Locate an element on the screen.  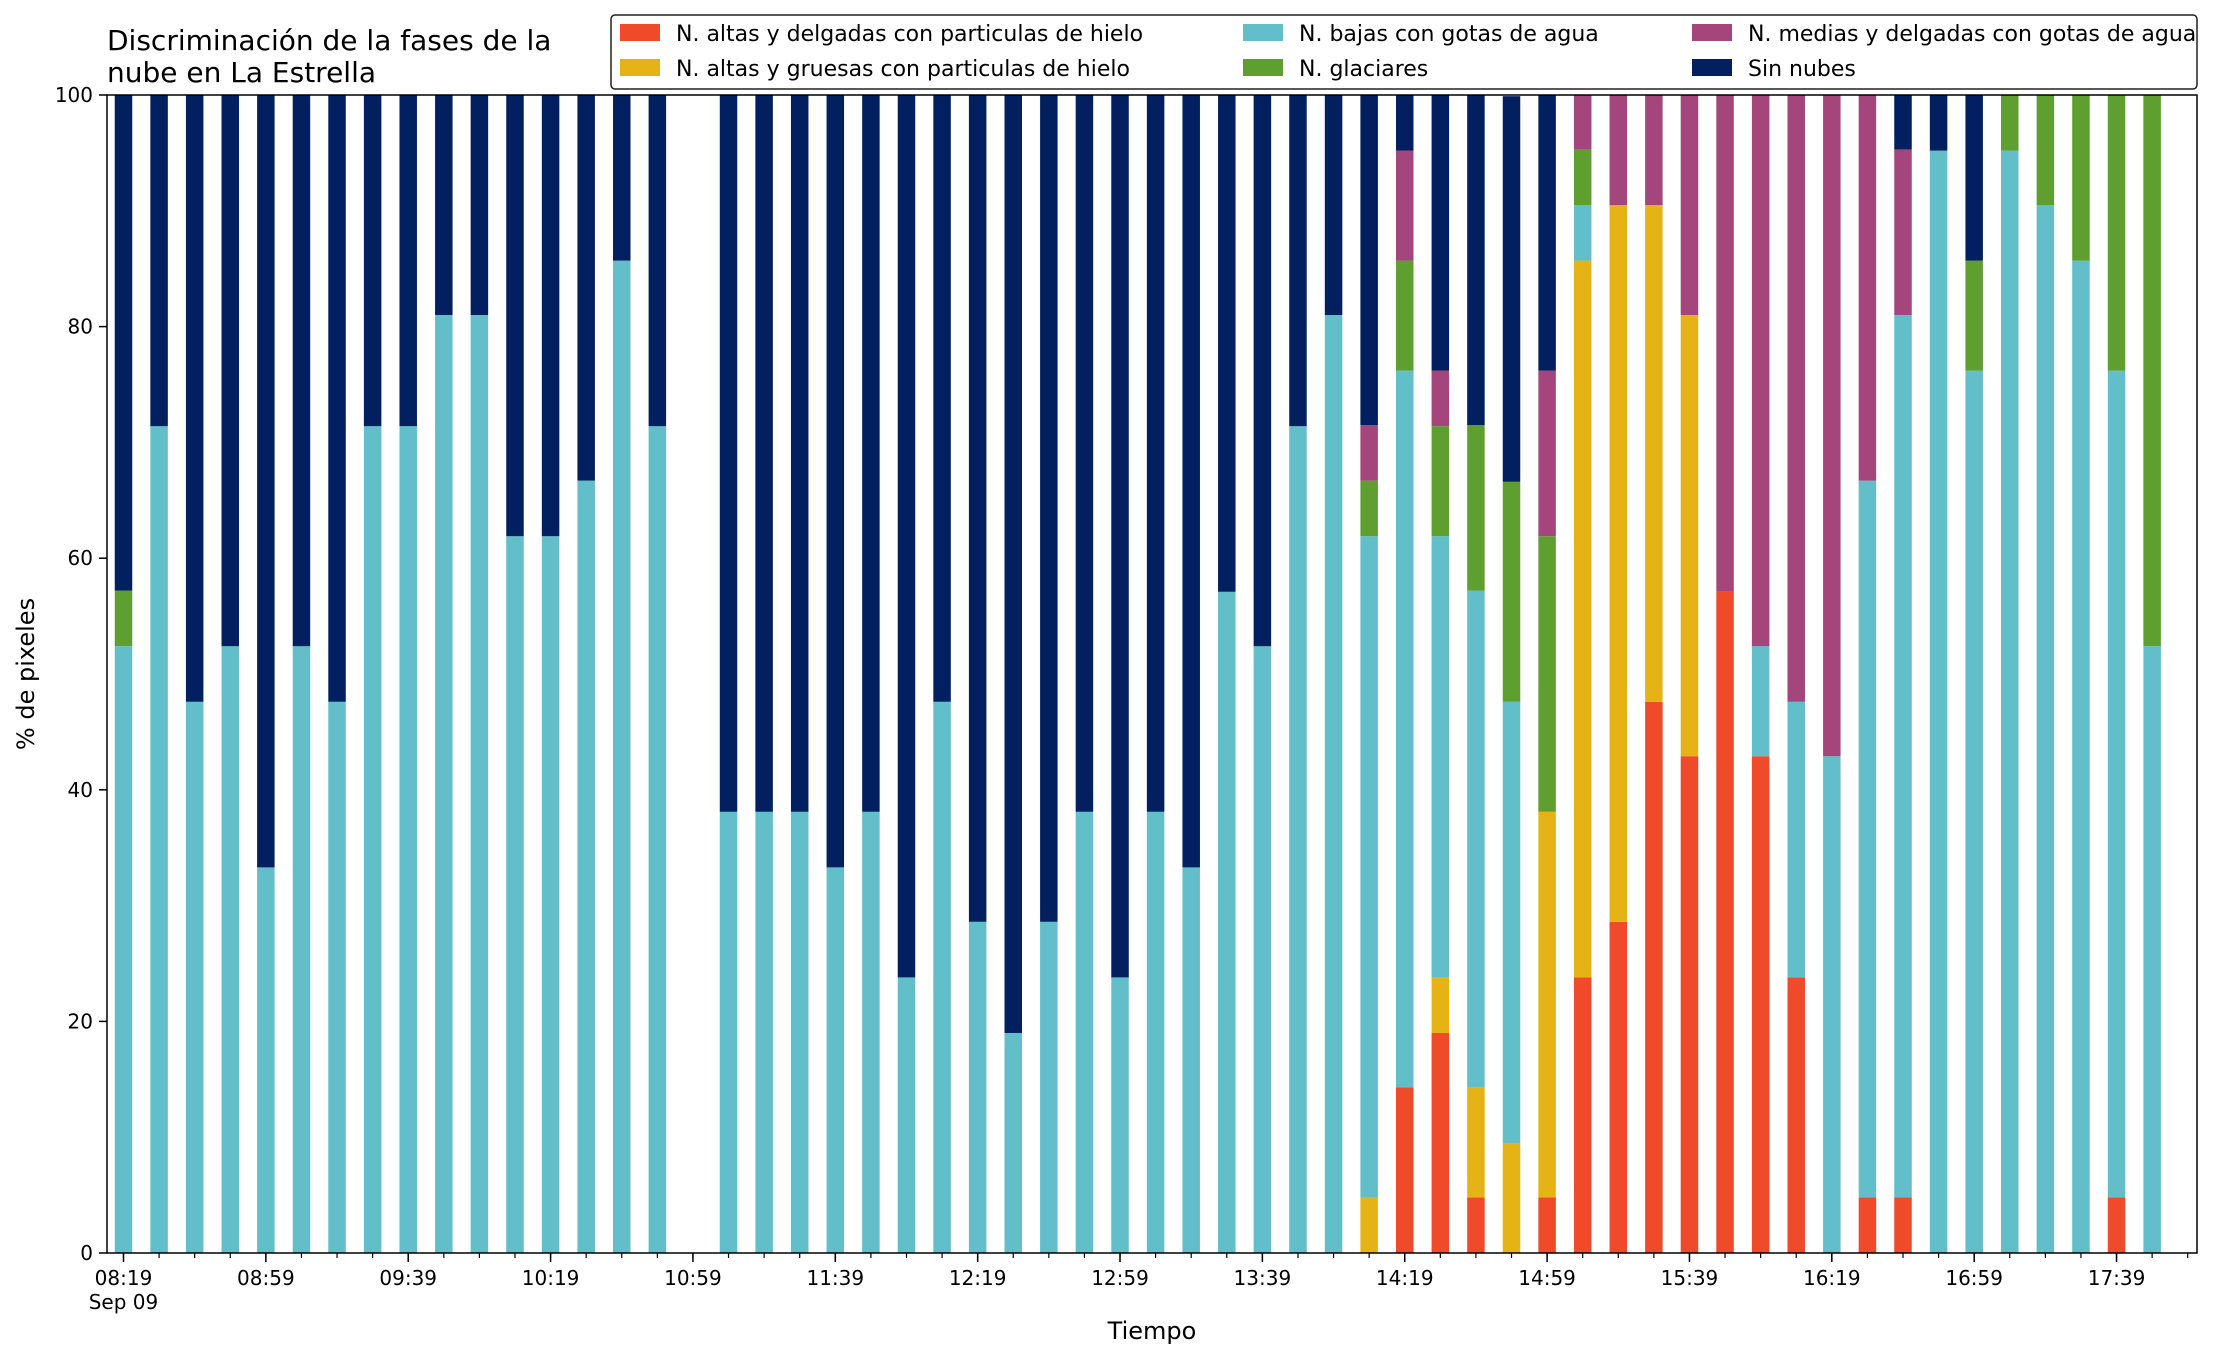
x-tick-label: 12:59 is located at coordinates (1120, 1278).